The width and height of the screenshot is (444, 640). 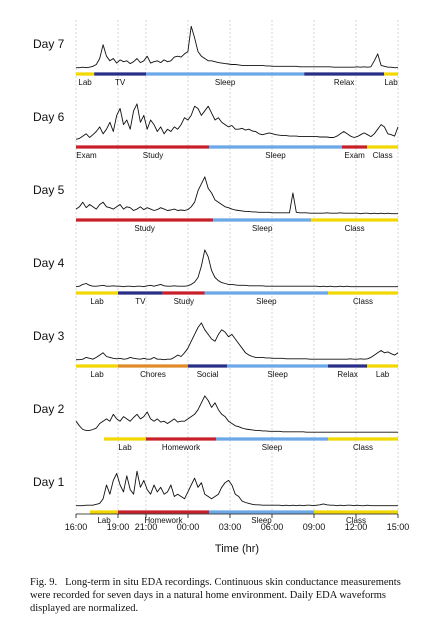 I want to click on day-label-2: Day 2, so click(x=49, y=409).